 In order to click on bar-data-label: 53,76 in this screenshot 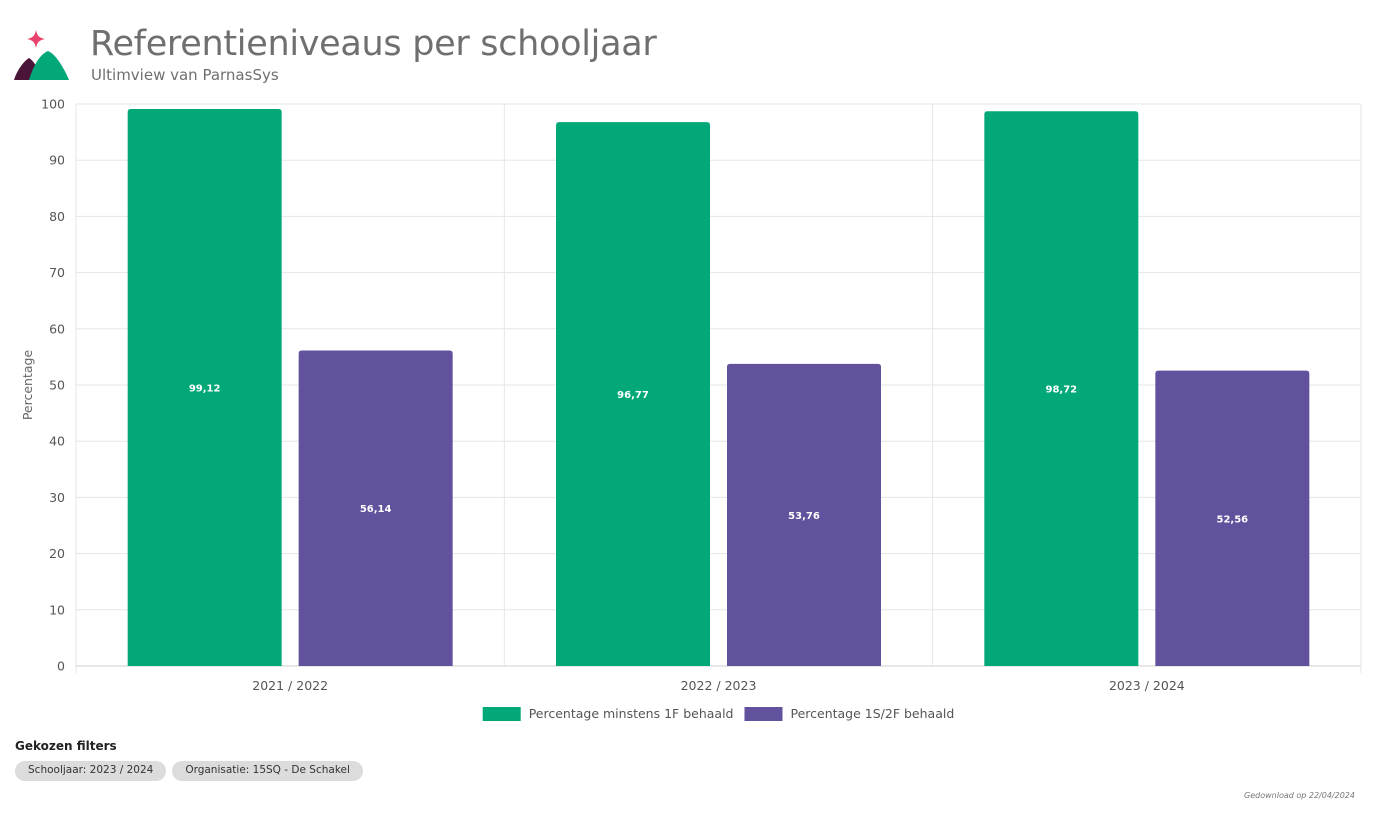, I will do `click(804, 516)`.